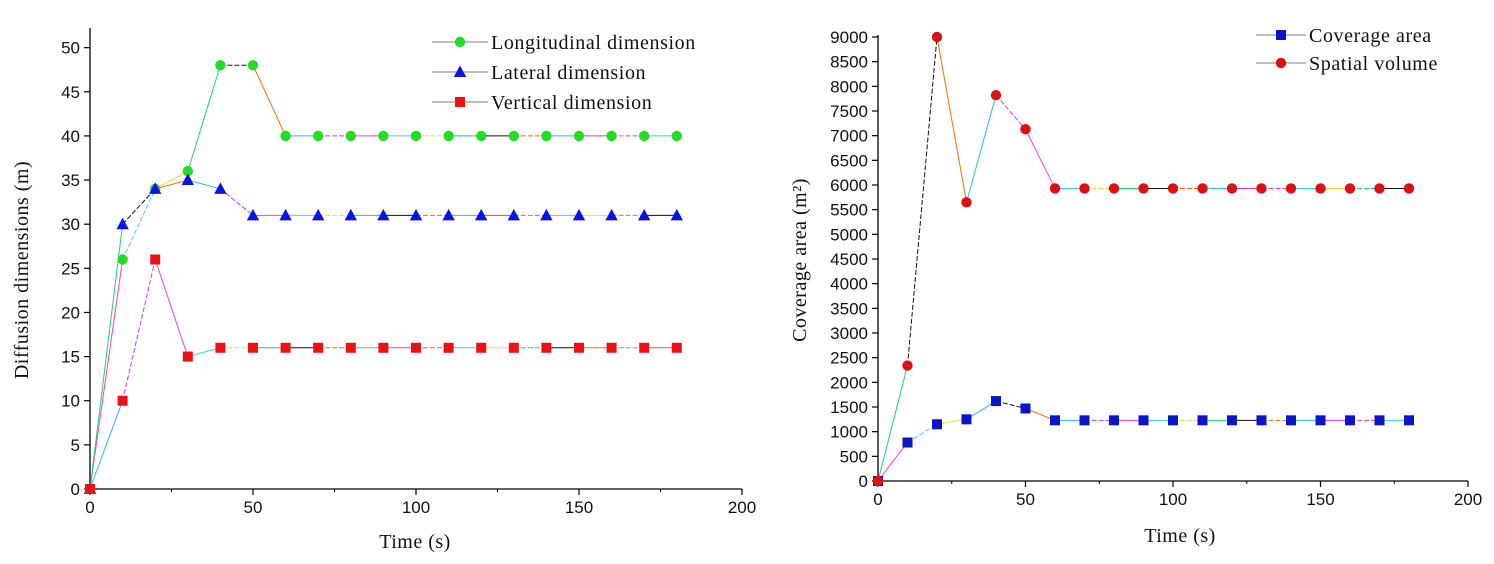  What do you see at coordinates (849, 210) in the screenshot?
I see `y-tick-label: 5500` at bounding box center [849, 210].